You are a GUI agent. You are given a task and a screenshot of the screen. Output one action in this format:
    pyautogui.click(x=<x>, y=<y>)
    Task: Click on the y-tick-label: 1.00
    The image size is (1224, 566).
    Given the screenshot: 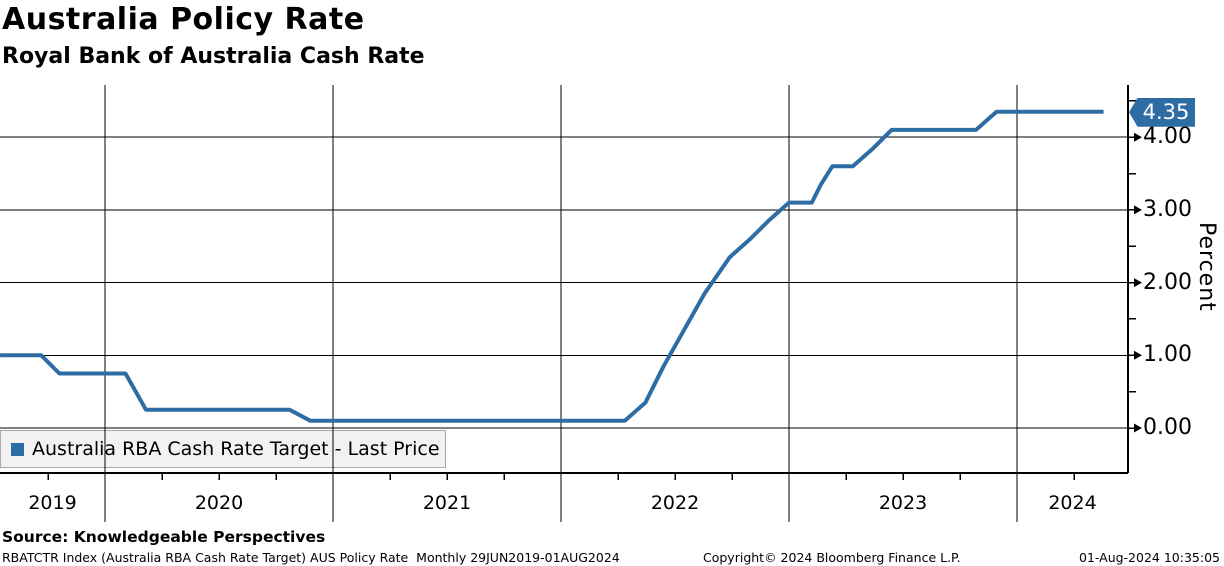 What is the action you would take?
    pyautogui.click(x=1167, y=355)
    